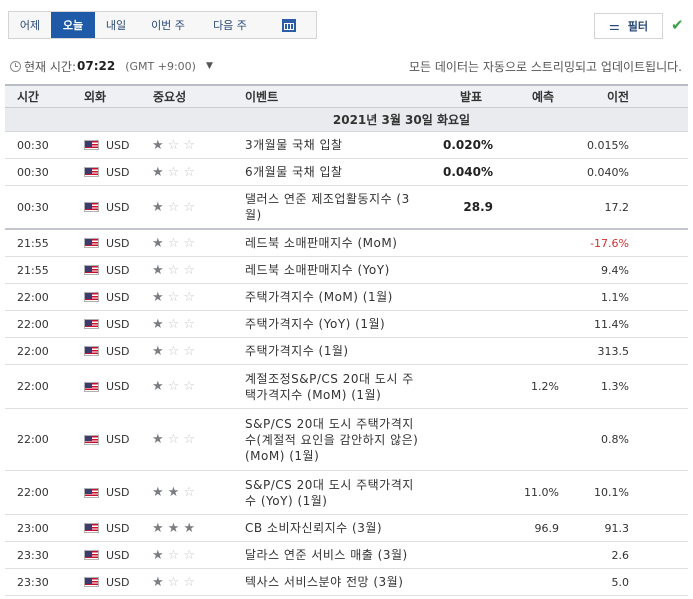 The height and width of the screenshot is (599, 693). I want to click on row-previous: 313.5, so click(613, 351).